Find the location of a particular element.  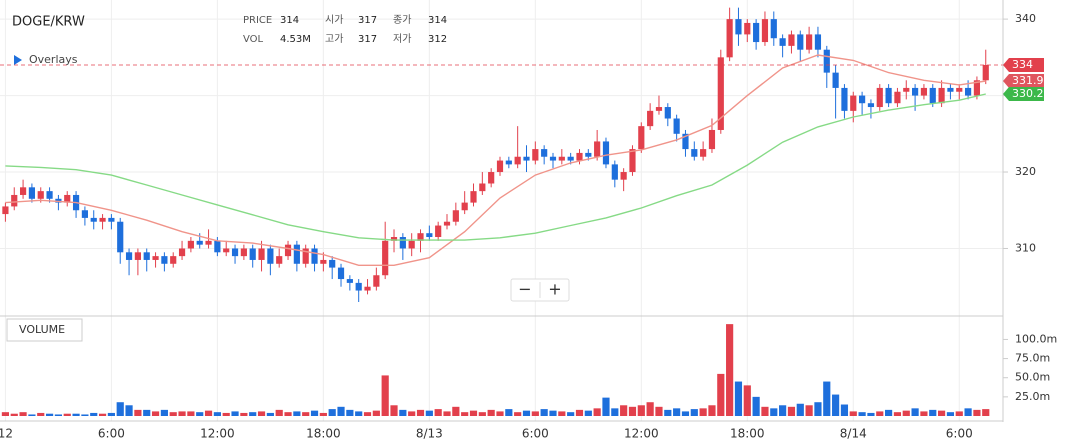

zoom-out: − is located at coordinates (524, 289).